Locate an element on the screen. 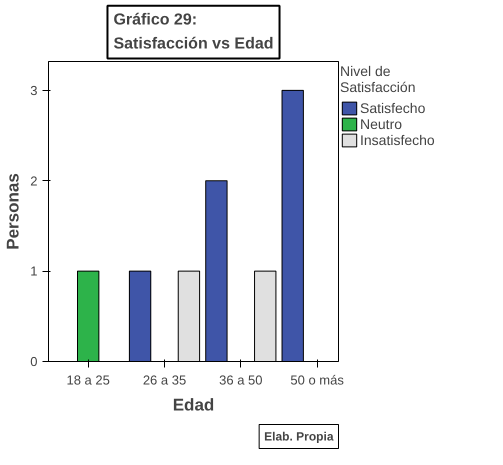  legend-label: Satisfecho is located at coordinates (393, 108).